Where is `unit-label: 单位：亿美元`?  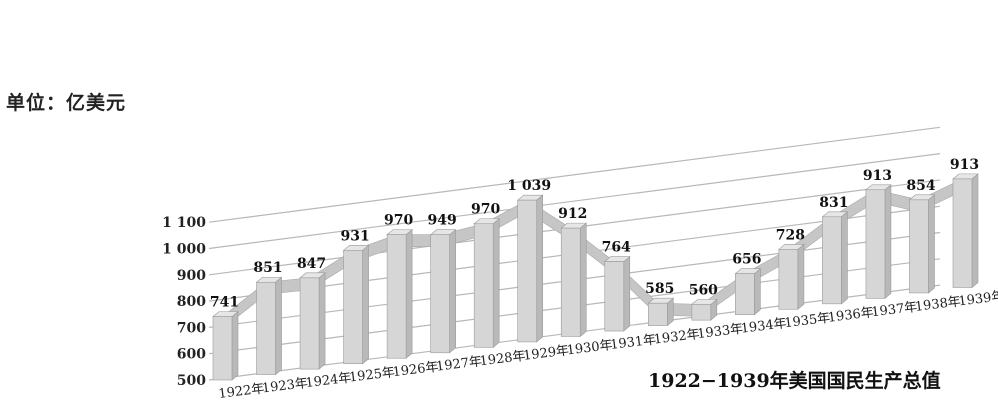
unit-label: 单位：亿美元 is located at coordinates (66, 103).